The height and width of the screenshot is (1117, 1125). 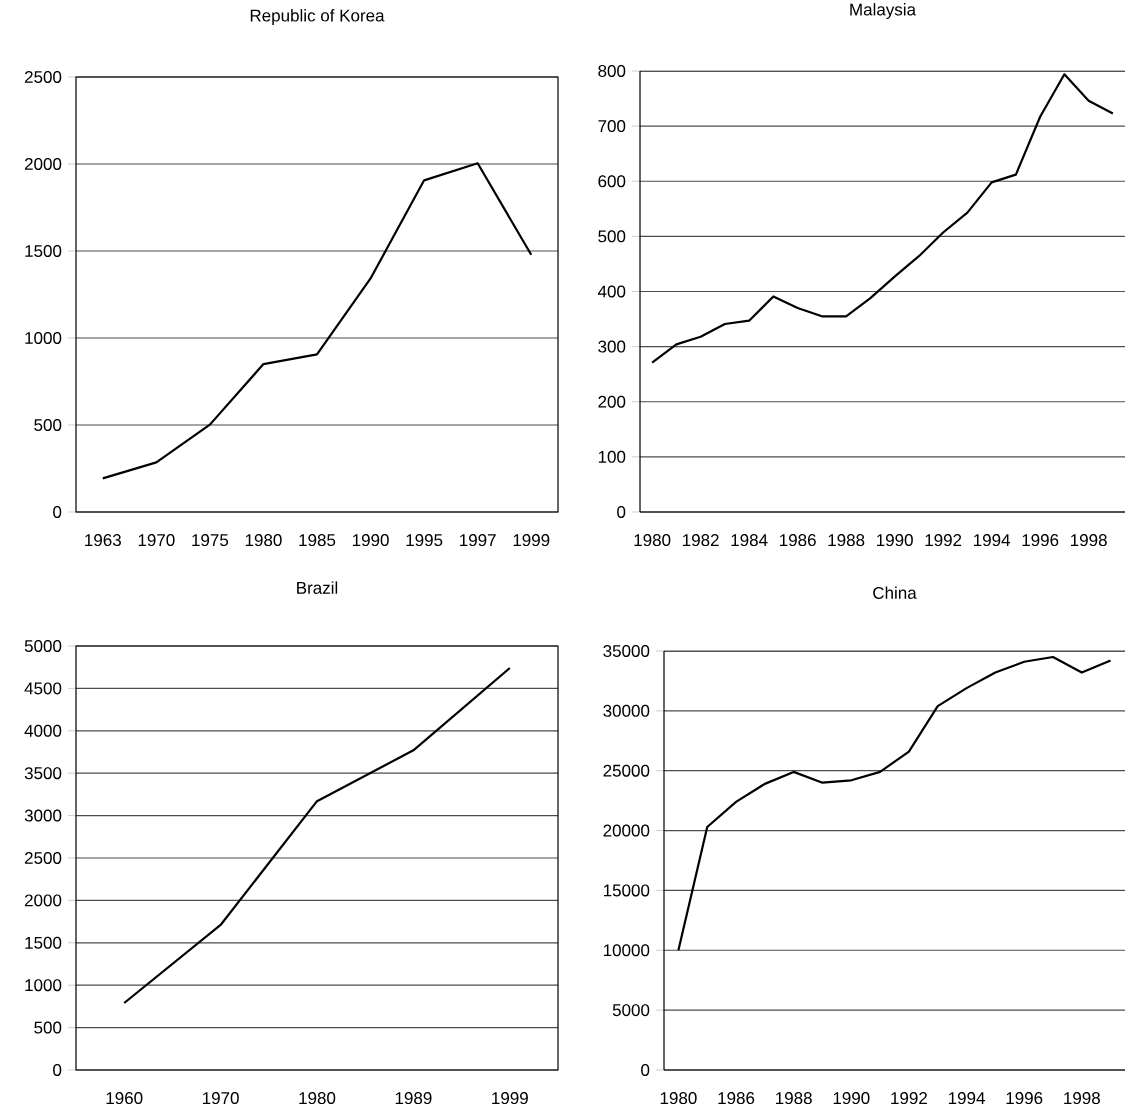 What do you see at coordinates (103, 540) in the screenshot?
I see `x-tick-label: 1963` at bounding box center [103, 540].